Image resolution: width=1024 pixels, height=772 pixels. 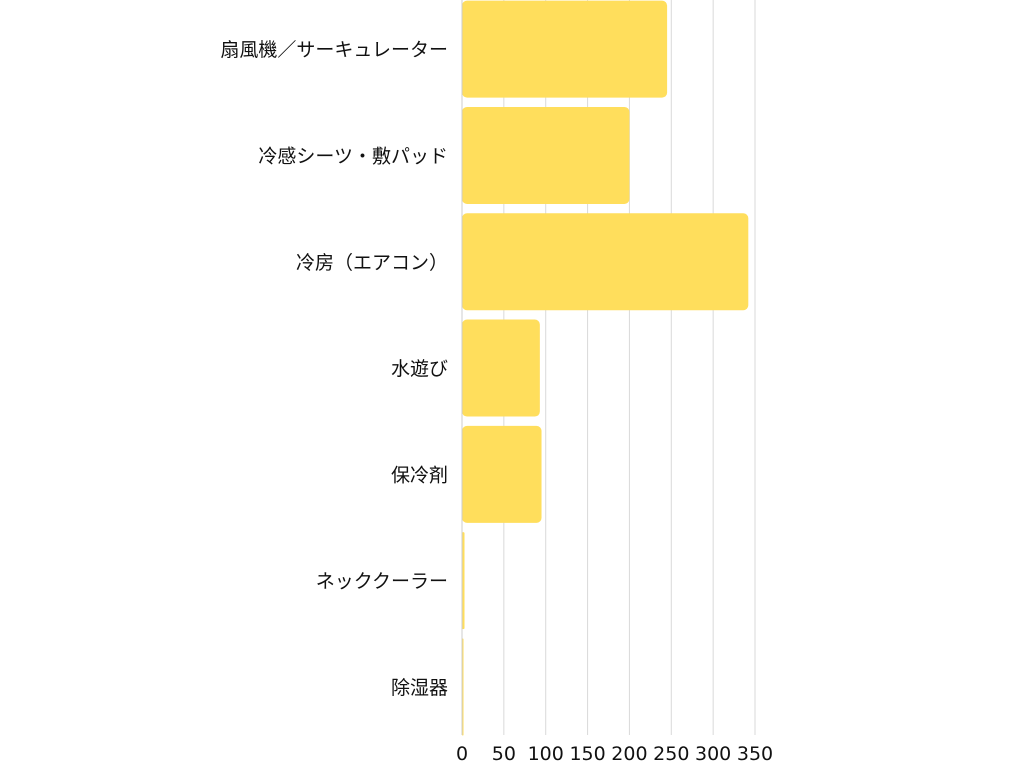 I want to click on x-tick-label: 350, so click(x=755, y=754).